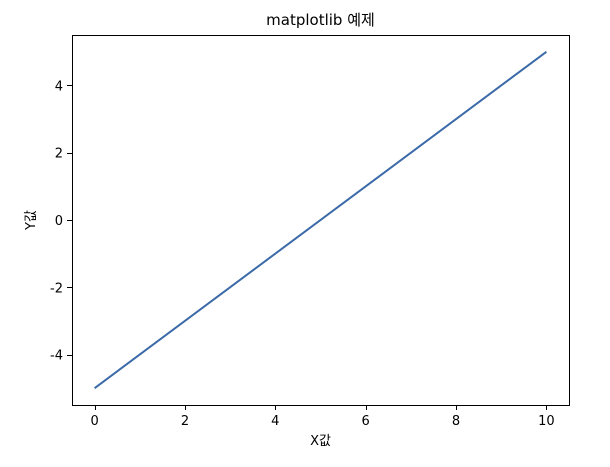  Describe the element at coordinates (322, 417) in the screenshot. I see `x-axis-ticks: 0 2 4 6 8 10` at that location.